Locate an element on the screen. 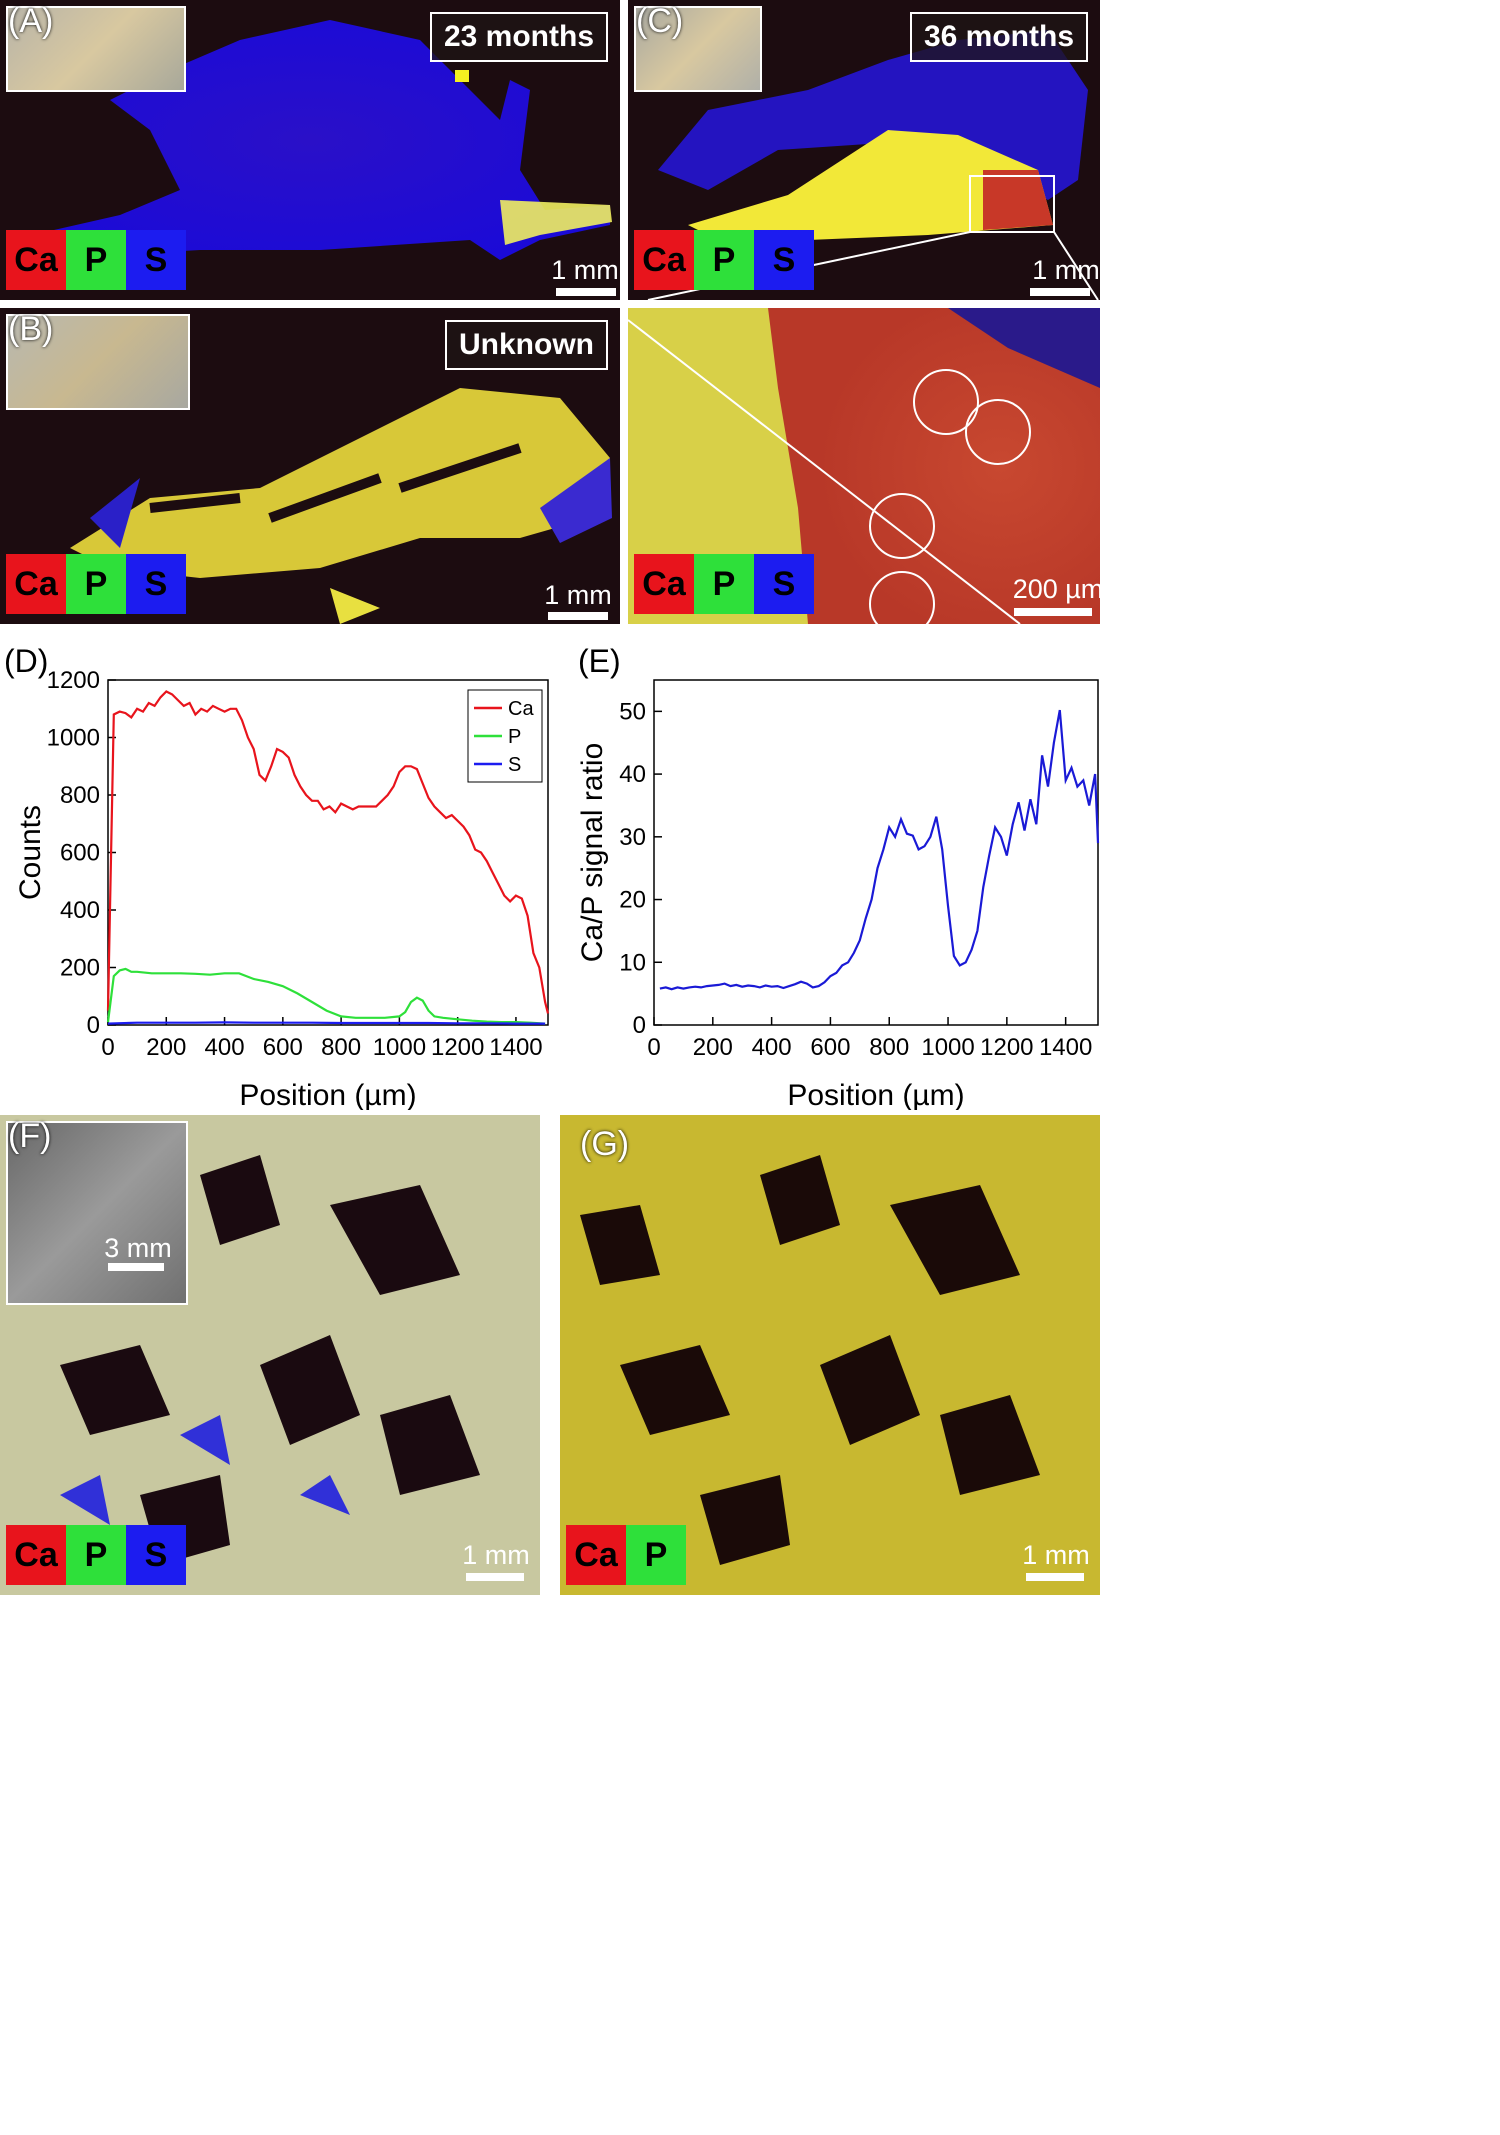 This screenshot has height=2135, width=1500. panel-g-label: (G) is located at coordinates (605, 1144).